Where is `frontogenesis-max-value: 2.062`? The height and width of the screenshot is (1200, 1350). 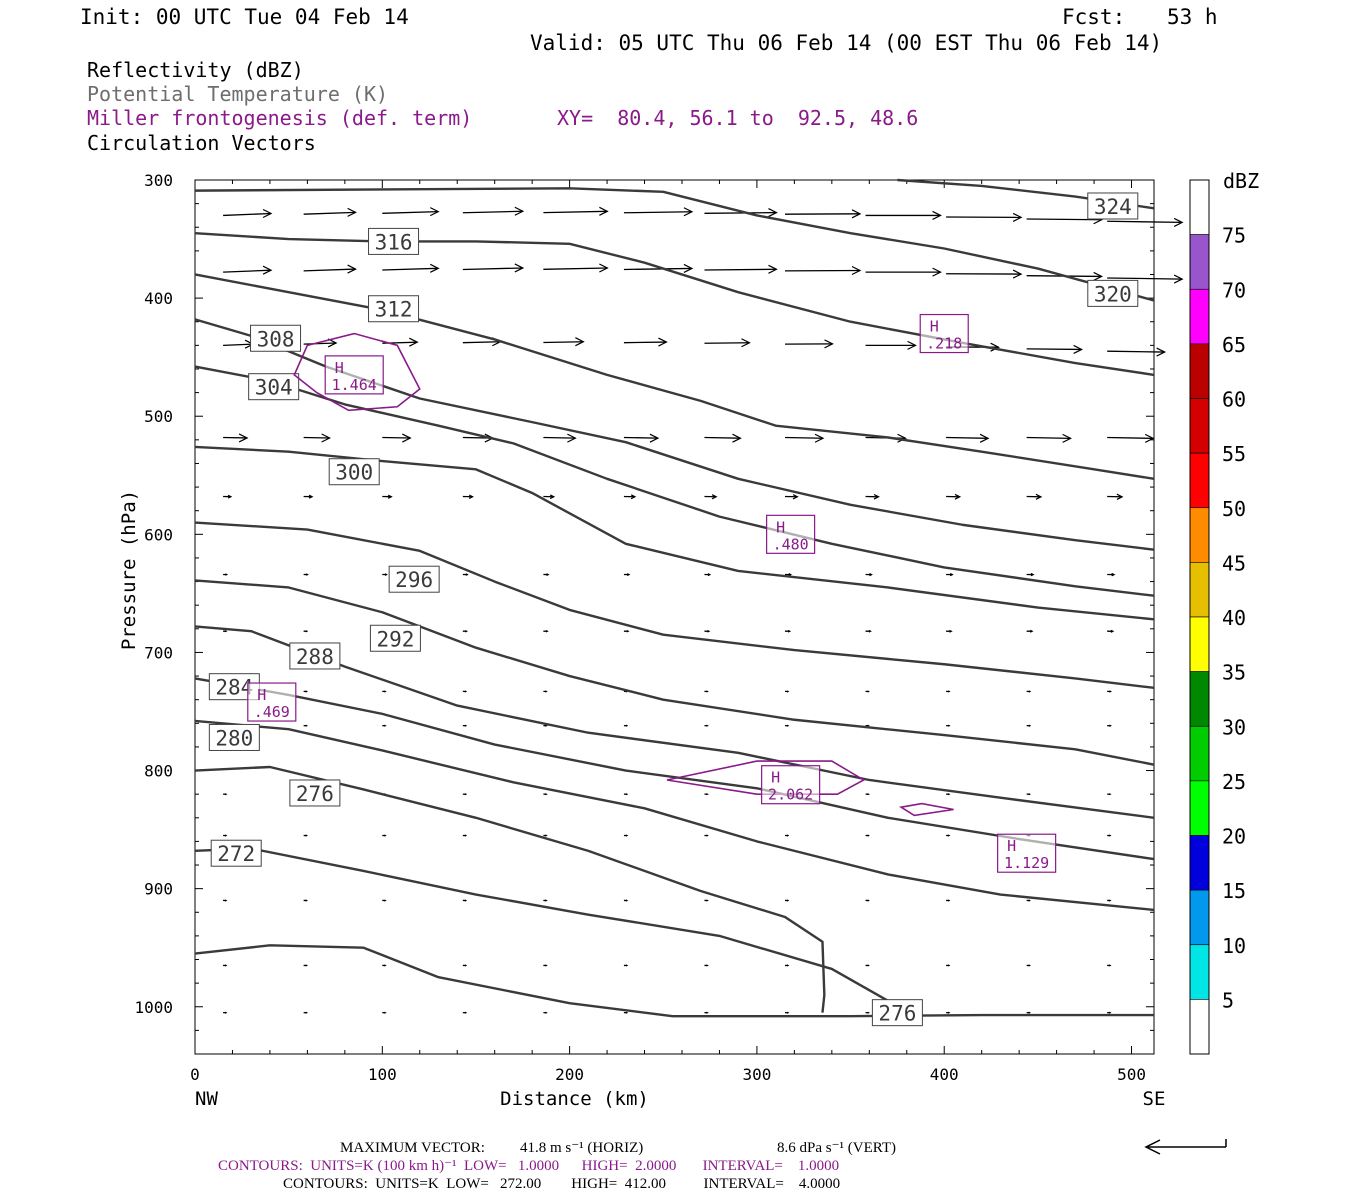
frontogenesis-max-value: 2.062 is located at coordinates (790, 795).